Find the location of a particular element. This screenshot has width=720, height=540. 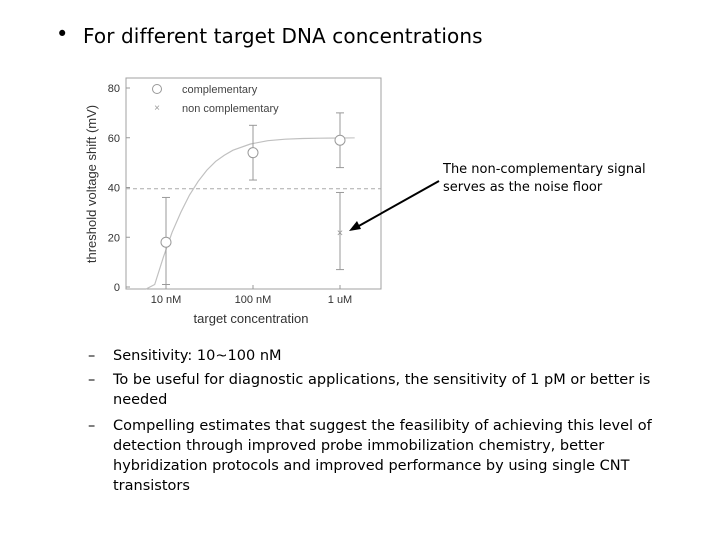

y-tick-label: 80 is located at coordinates (114, 89).